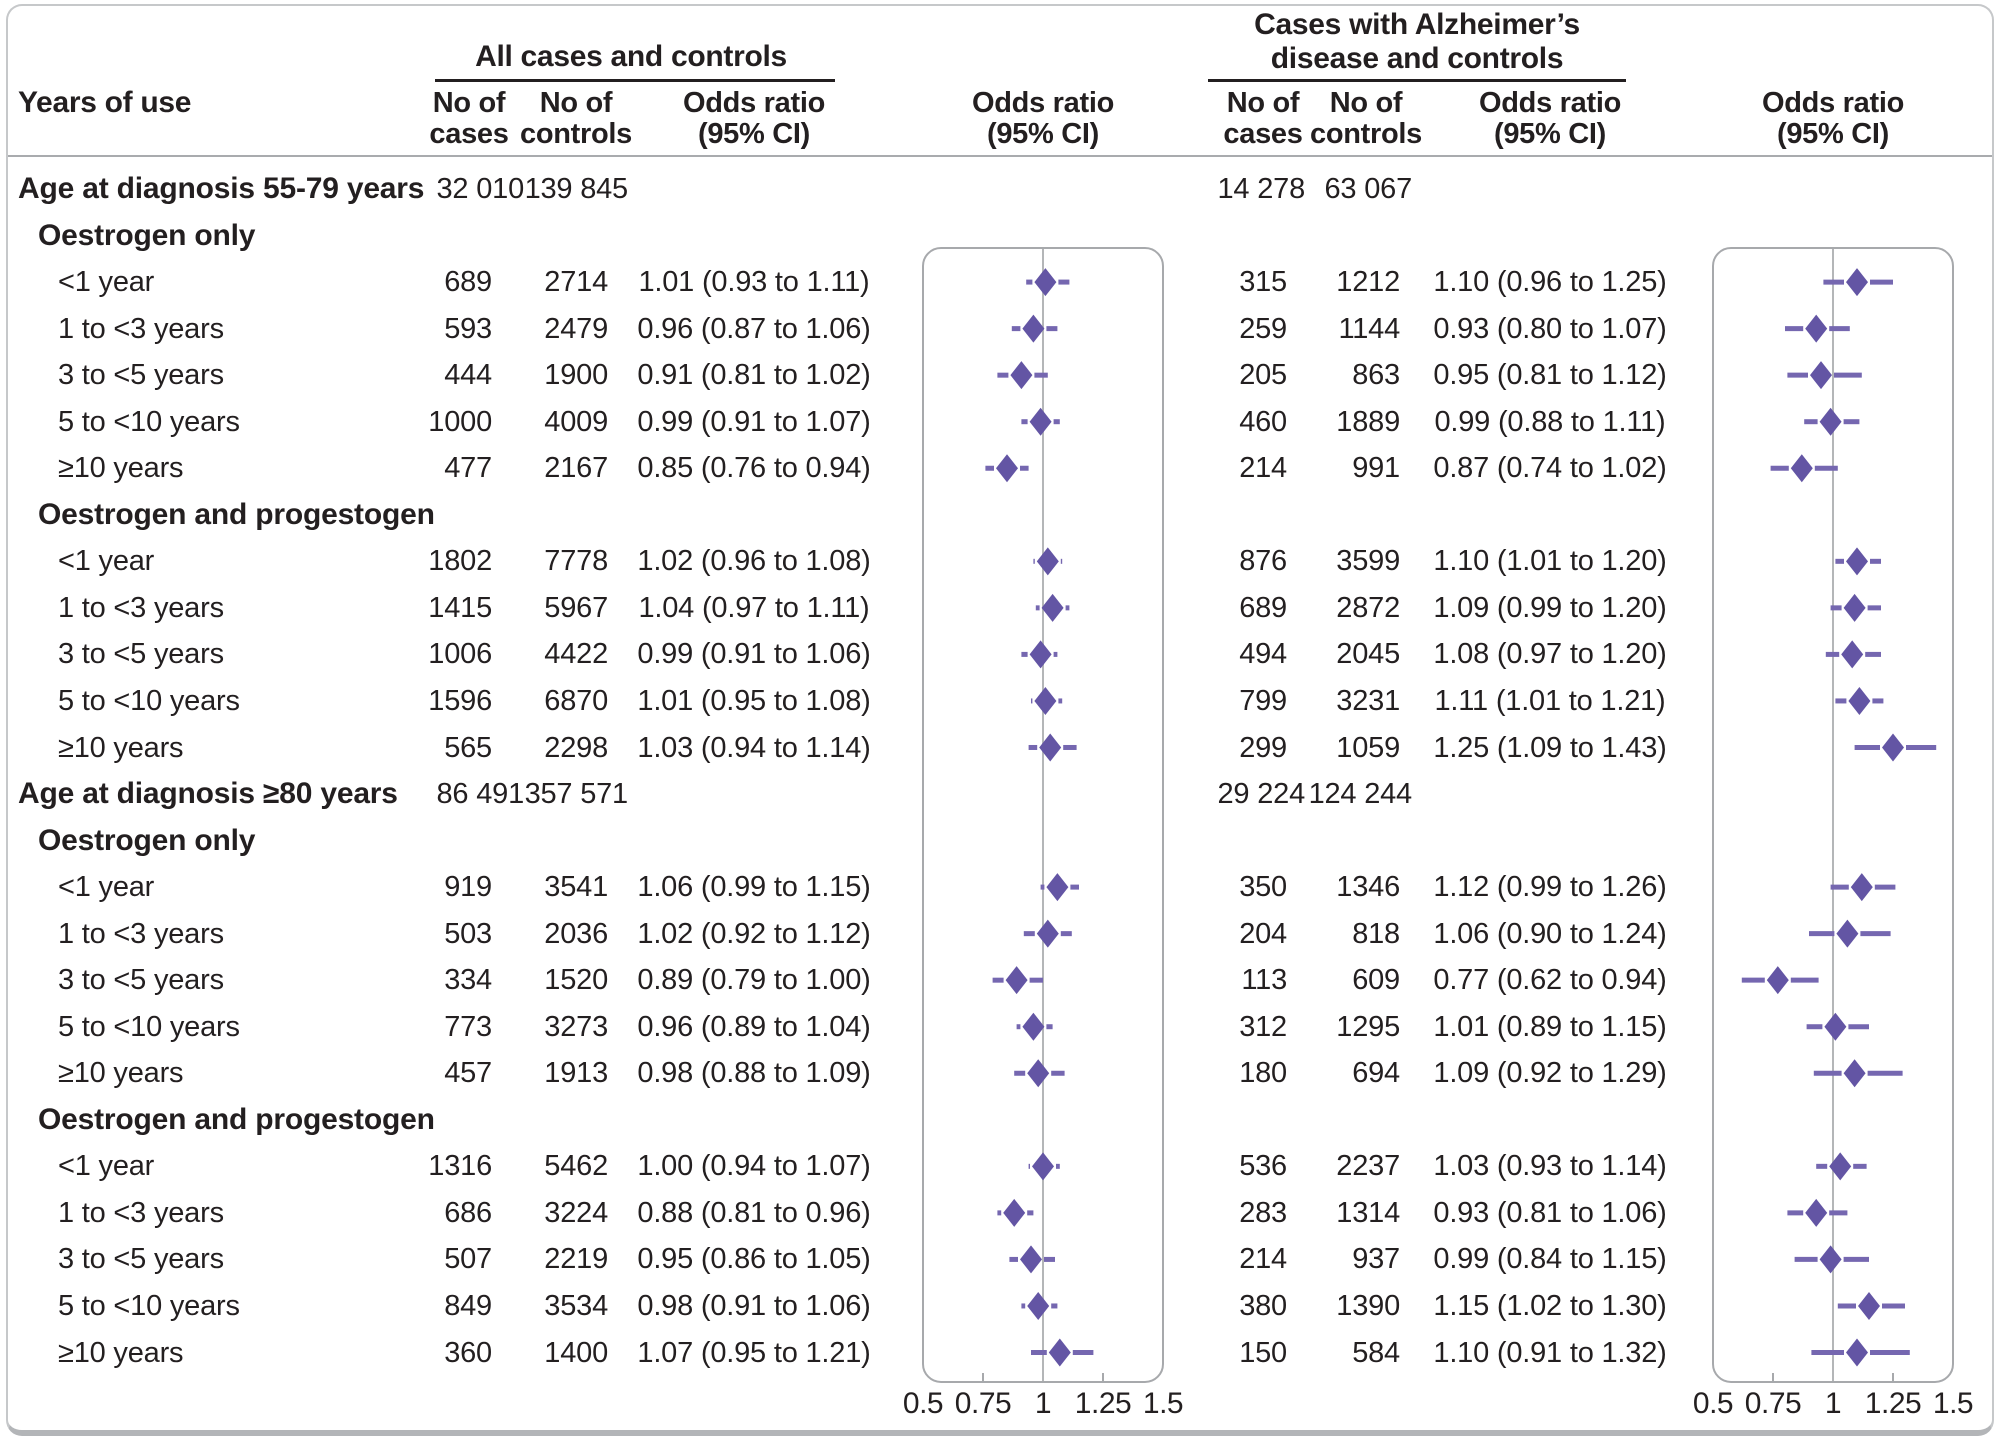  Describe the element at coordinates (1376, 468) in the screenshot. I see `controls-value-alz: 991` at that location.